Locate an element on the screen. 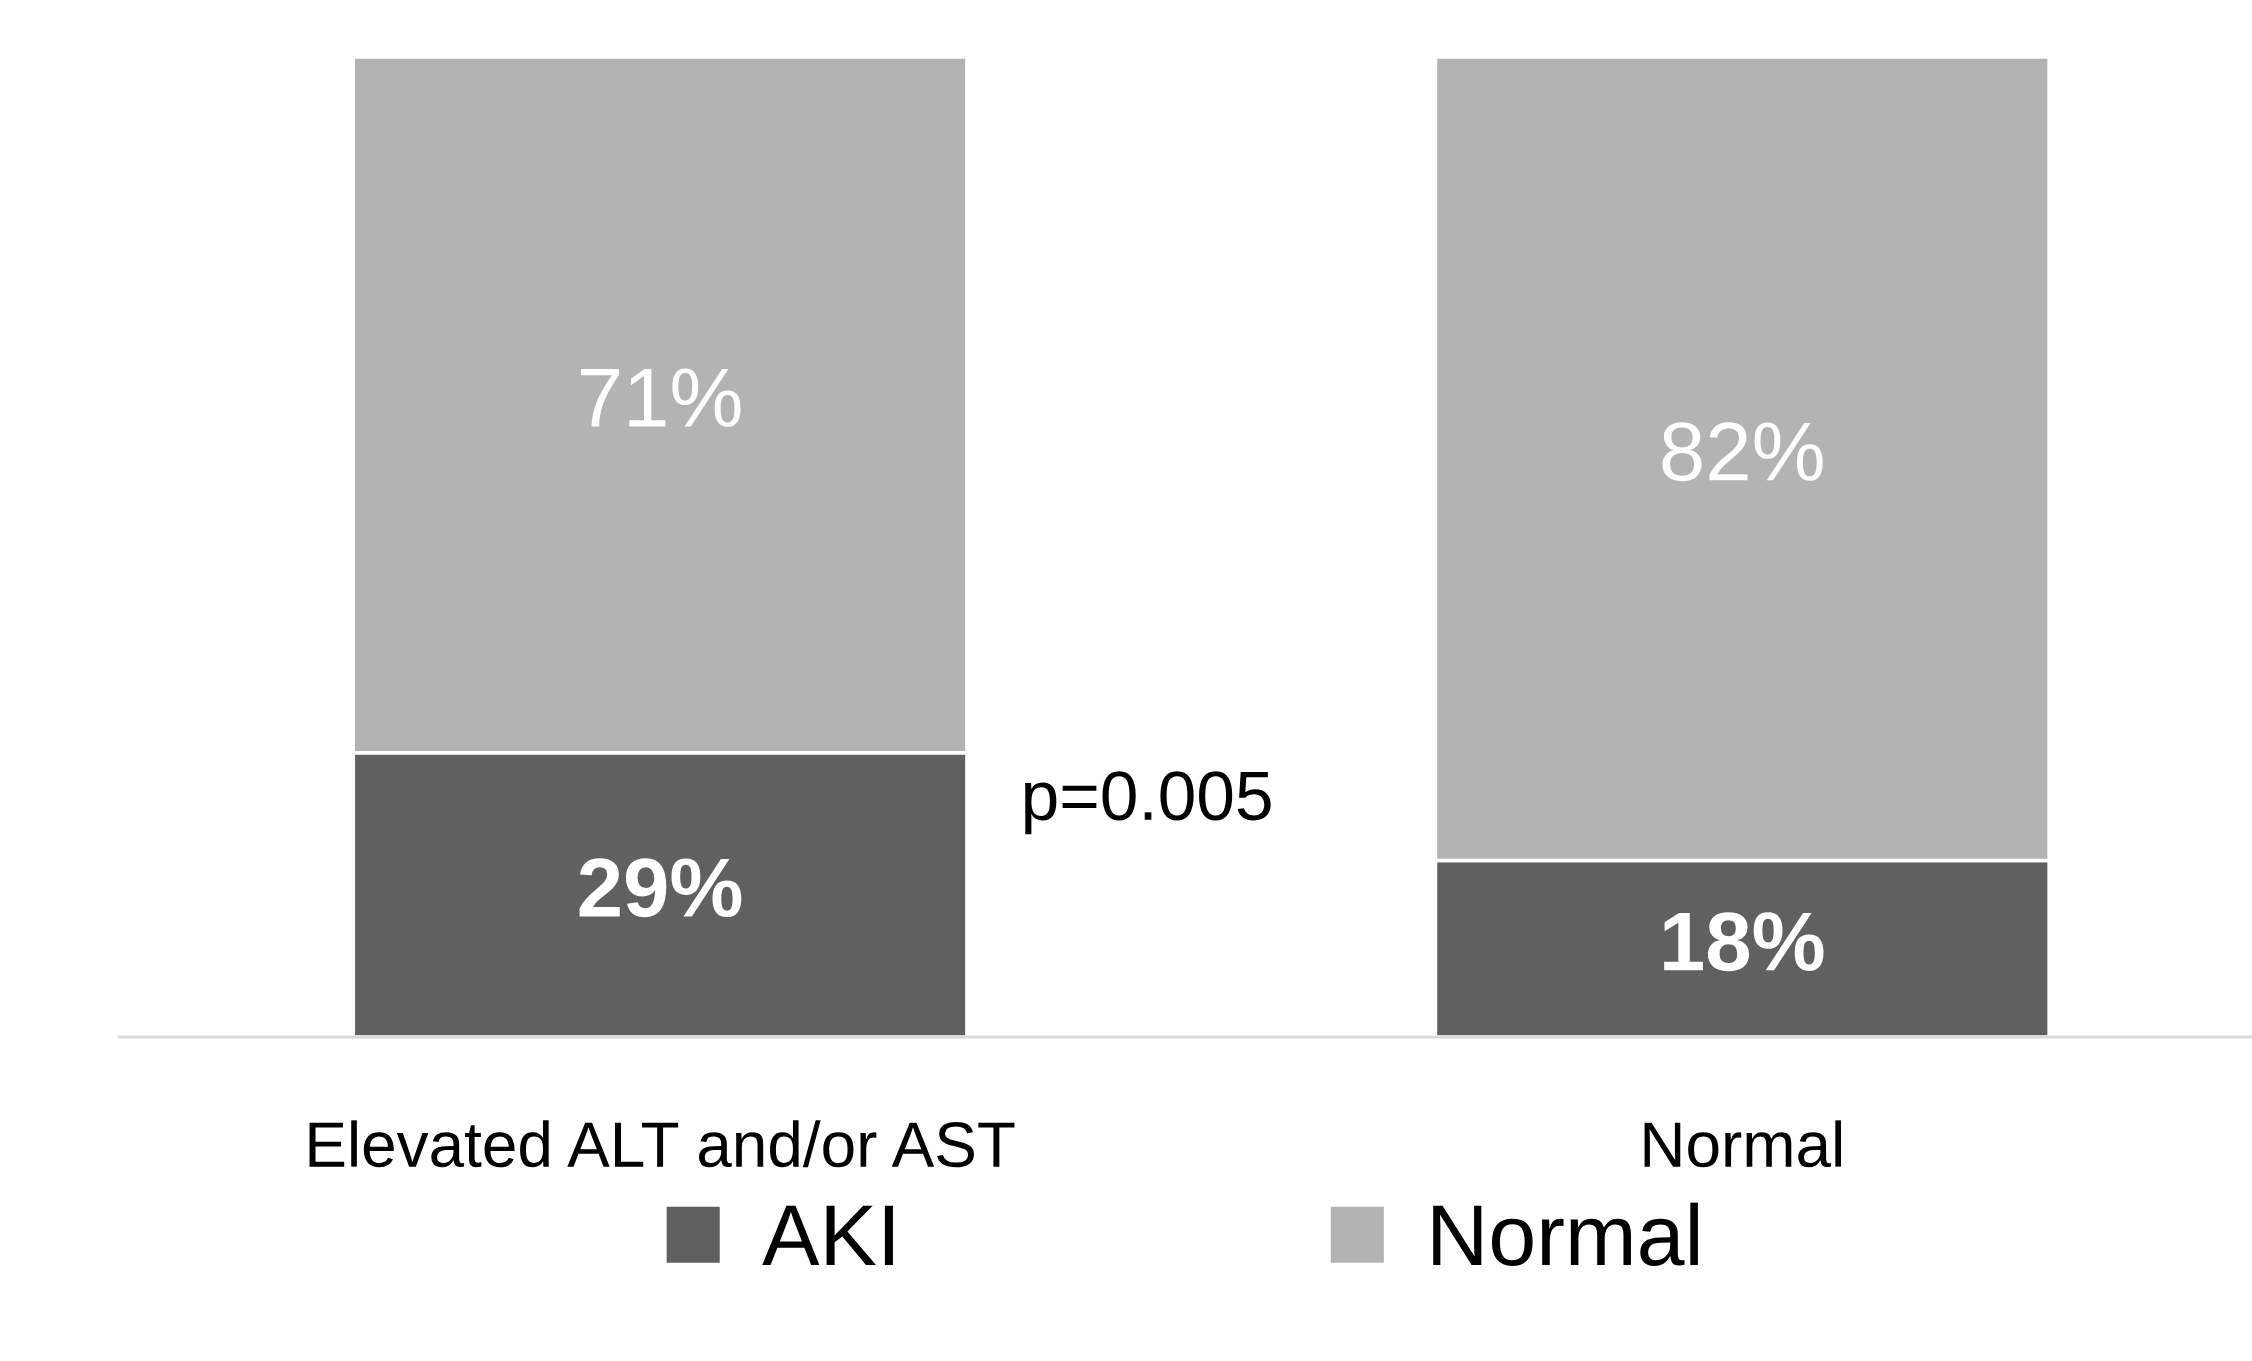  legend-label: AKI is located at coordinates (827, 1235).